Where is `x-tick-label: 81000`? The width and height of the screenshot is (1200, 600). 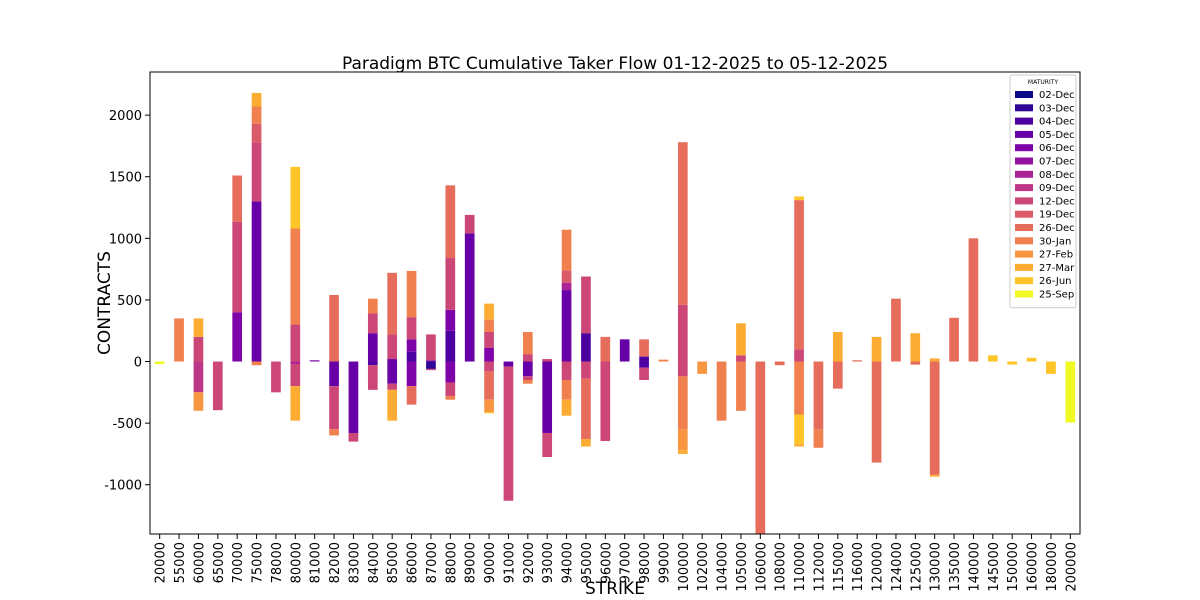
x-tick-label: 81000 is located at coordinates (316, 562).